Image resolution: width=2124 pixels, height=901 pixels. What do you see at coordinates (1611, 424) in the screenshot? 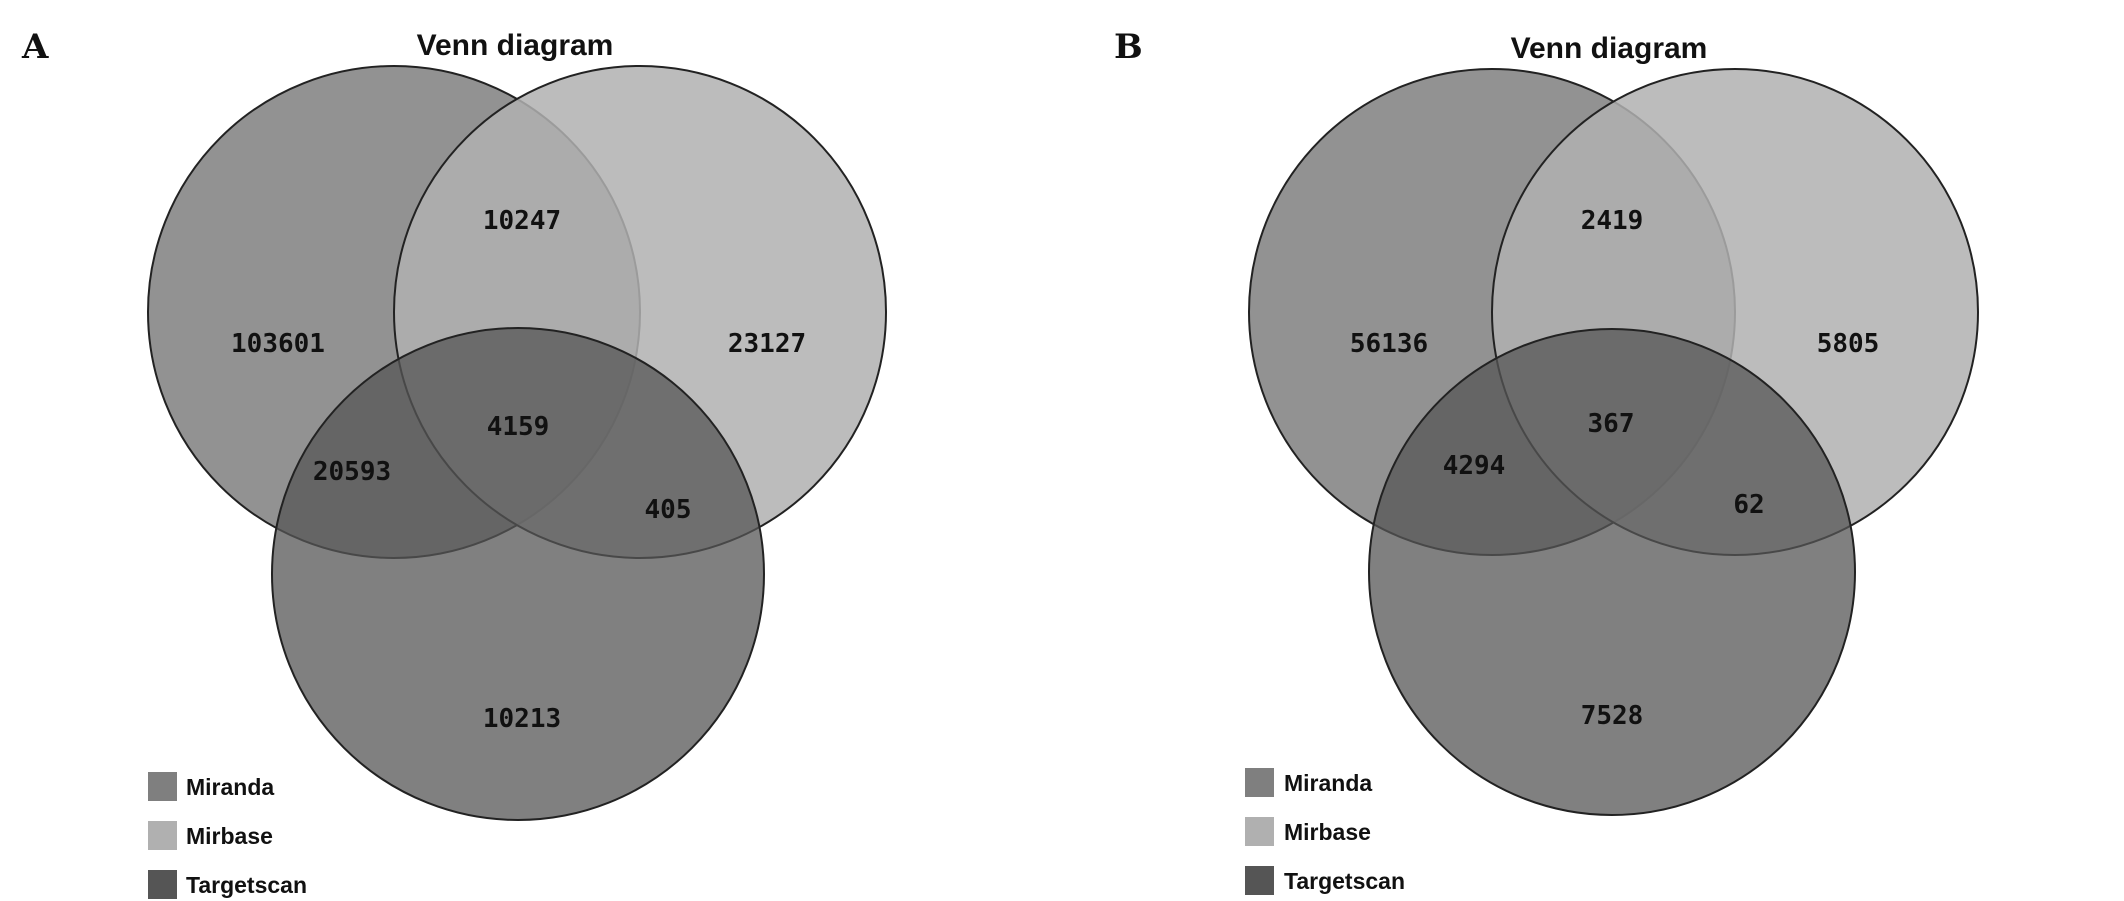
I see `region-all-three: 367` at bounding box center [1611, 424].